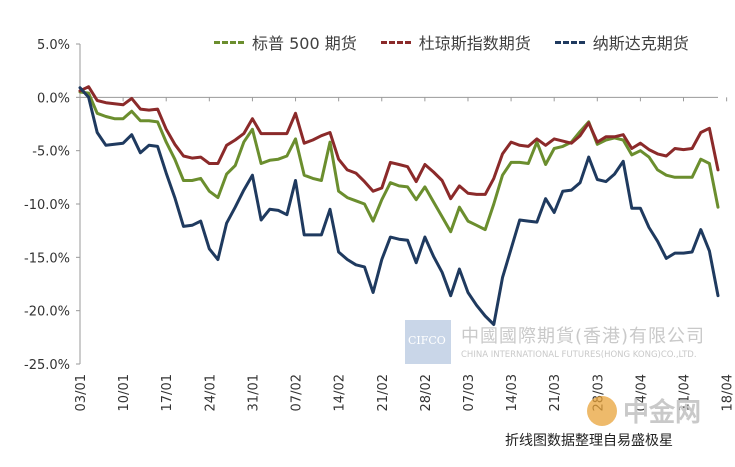 The height and width of the screenshot is (467, 735). Describe the element at coordinates (340, 392) in the screenshot. I see `x-tick-label: 14/02` at that location.